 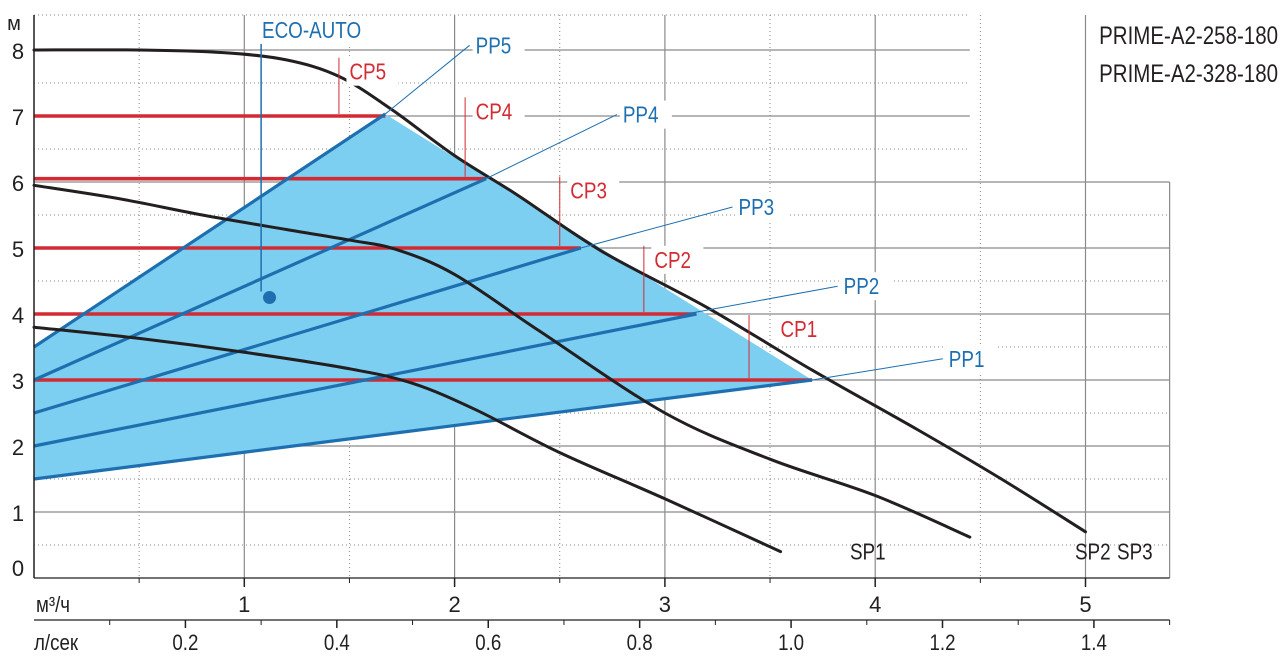 What do you see at coordinates (367, 72) in the screenshot?
I see `series-cp5-label: CP5` at bounding box center [367, 72].